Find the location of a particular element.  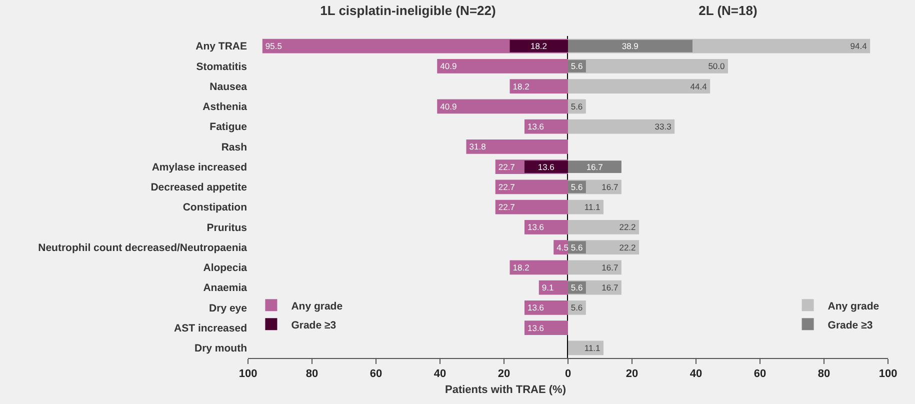

y-tick-label: Constipation is located at coordinates (214, 208).